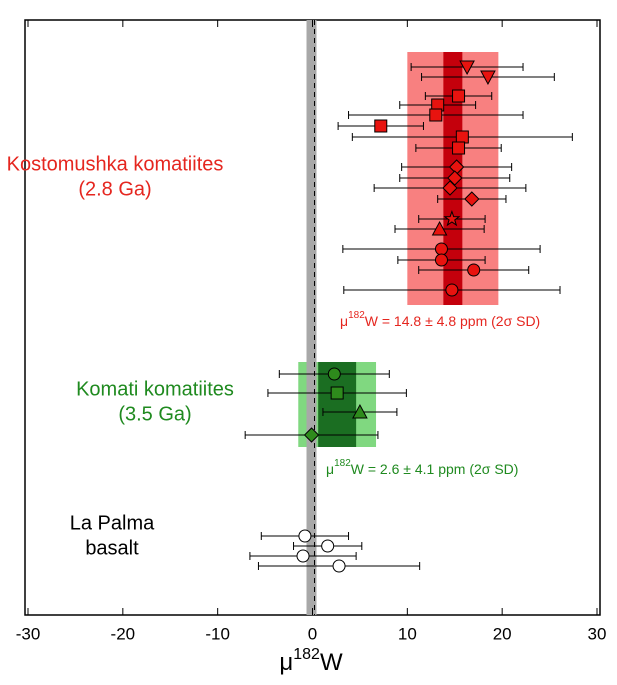 The width and height of the screenshot is (617, 685). I want to click on x-tick-label: 30, so click(597, 633).